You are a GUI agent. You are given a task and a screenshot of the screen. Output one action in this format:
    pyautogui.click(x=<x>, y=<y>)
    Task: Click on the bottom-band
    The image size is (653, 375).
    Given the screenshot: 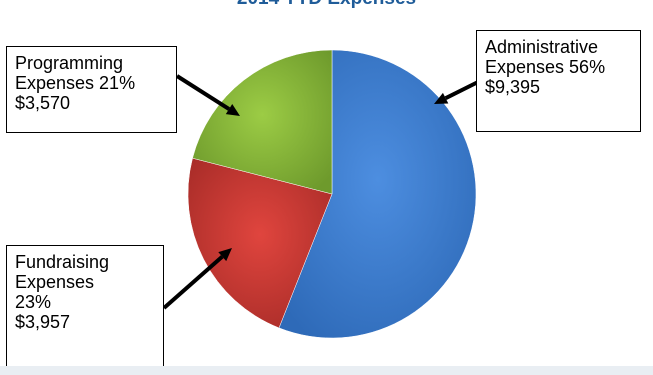 What is the action you would take?
    pyautogui.click(x=326, y=370)
    